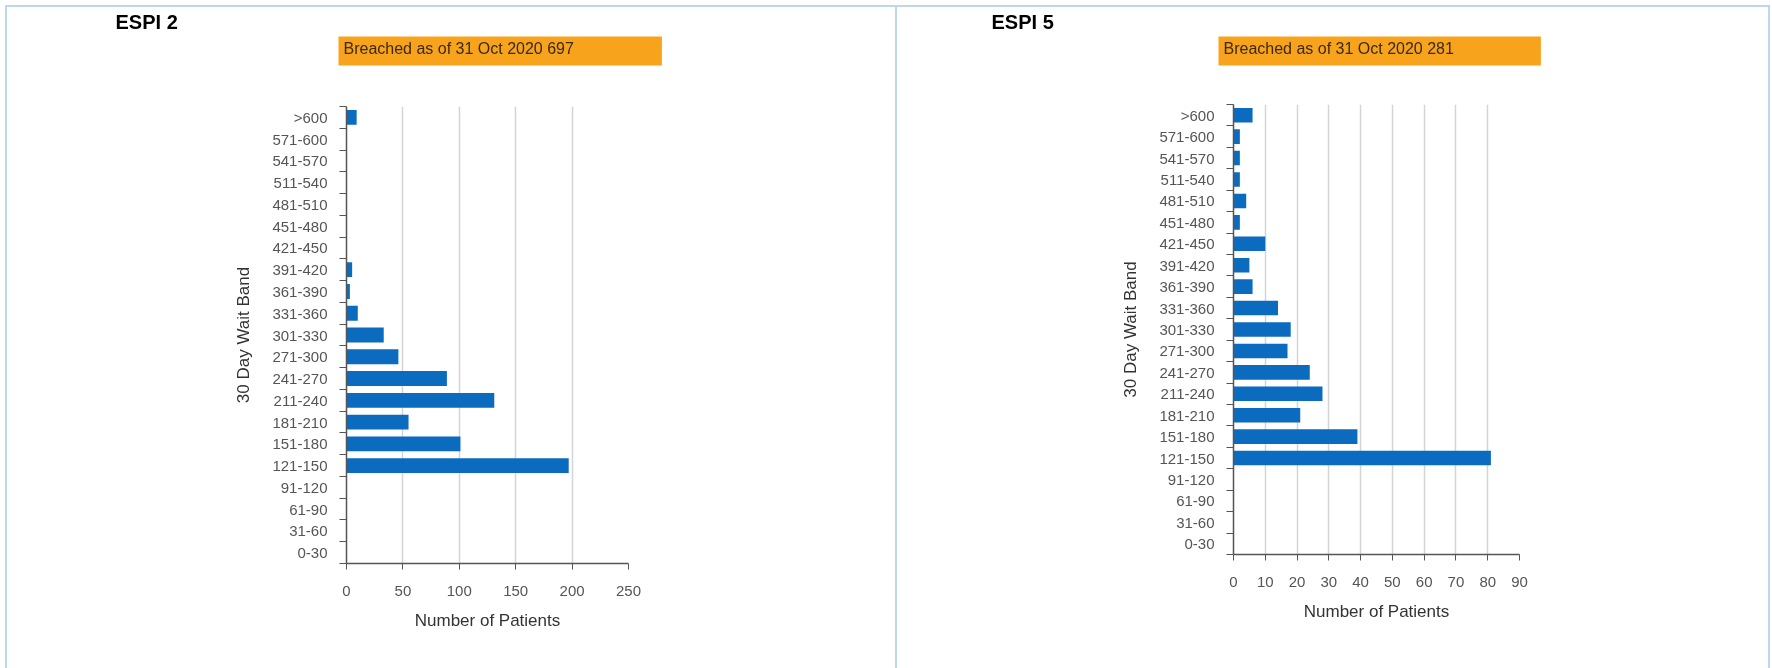 This screenshot has width=1772, height=668. Describe the element at coordinates (1519, 581) in the screenshot. I see `x-tick-label: 90` at that location.